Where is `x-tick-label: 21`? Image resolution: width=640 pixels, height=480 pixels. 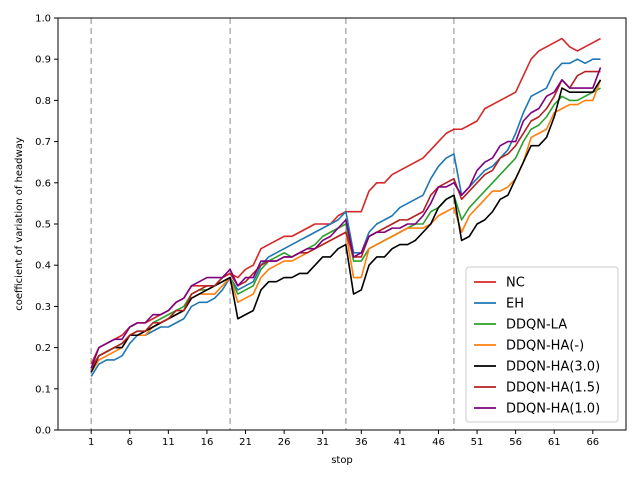
x-tick-label: 21 is located at coordinates (245, 442).